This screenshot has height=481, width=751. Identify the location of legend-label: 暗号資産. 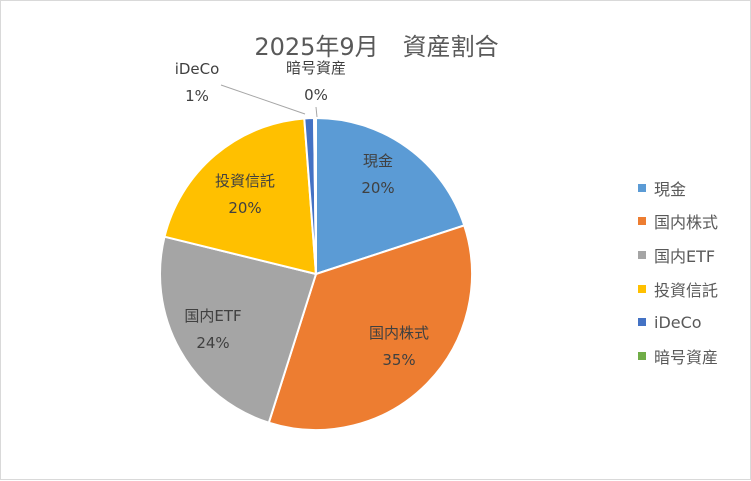
(686, 357).